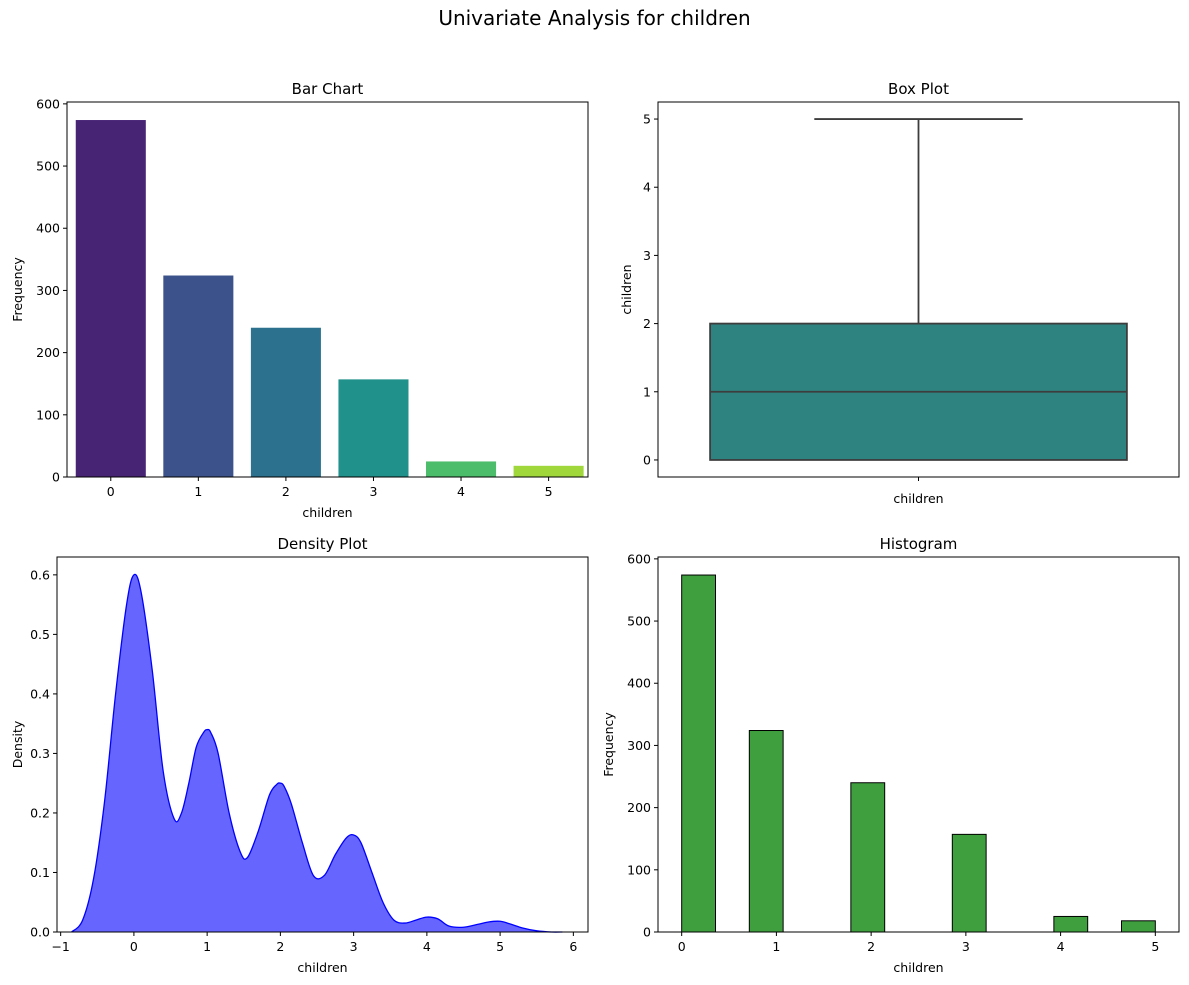 This screenshot has width=1189, height=985. Describe the element at coordinates (373, 491) in the screenshot. I see `x-tick-label-bar: 3` at that location.